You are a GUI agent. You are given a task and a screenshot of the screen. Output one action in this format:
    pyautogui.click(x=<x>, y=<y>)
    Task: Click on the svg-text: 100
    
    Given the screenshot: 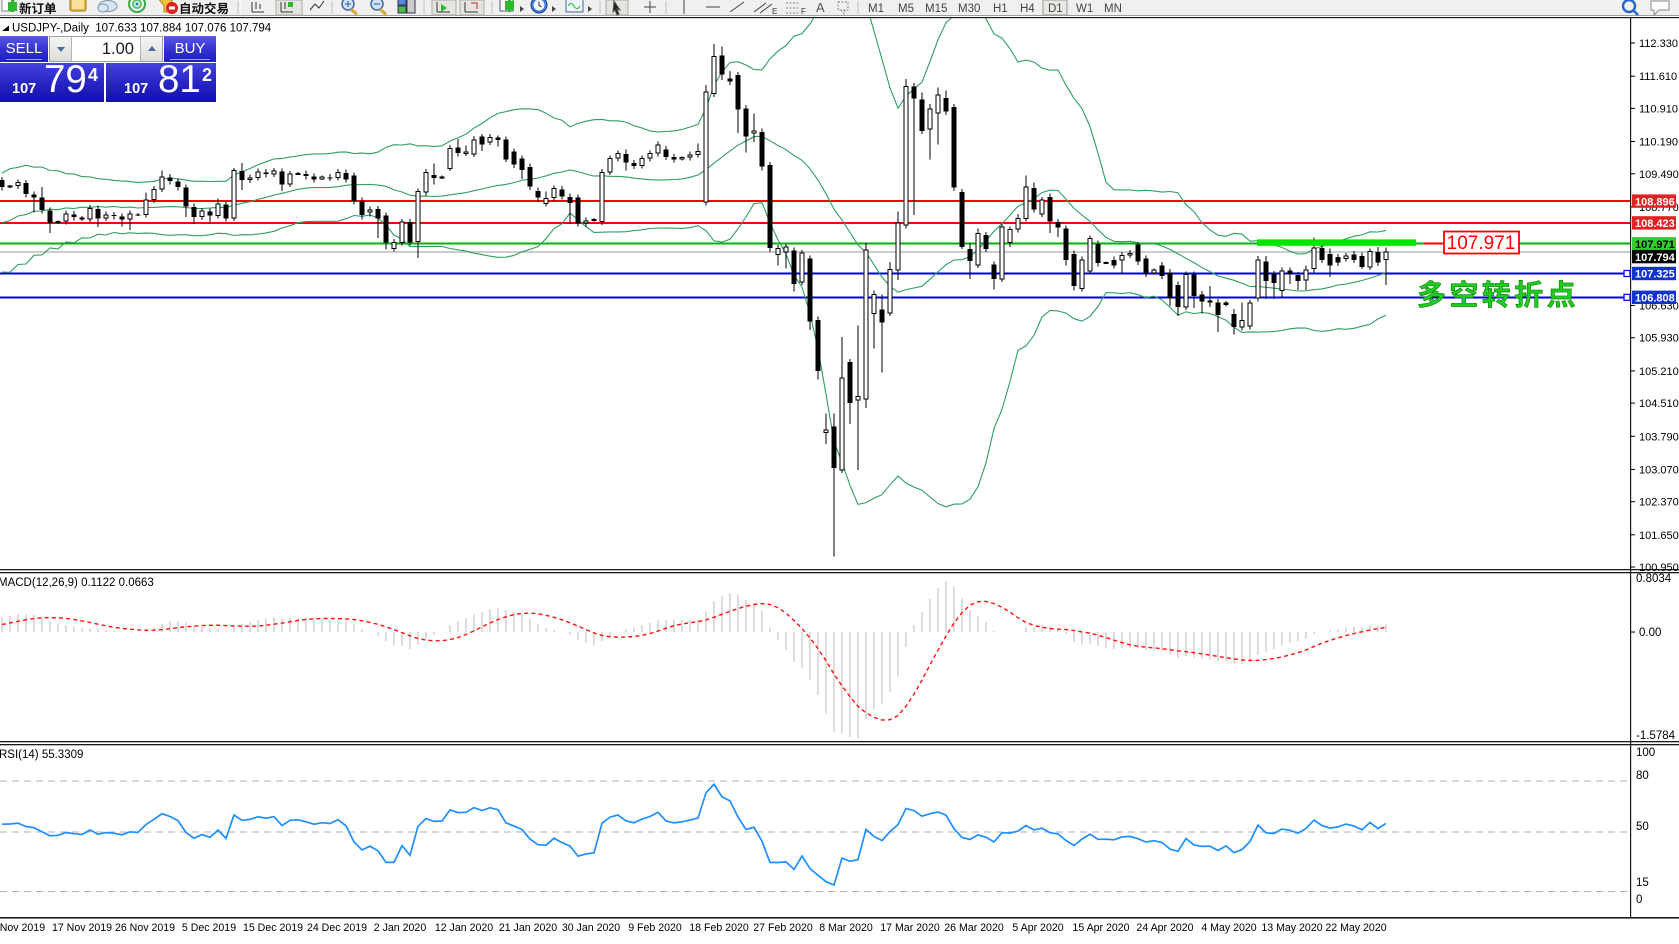 What is the action you would take?
    pyautogui.click(x=1645, y=753)
    